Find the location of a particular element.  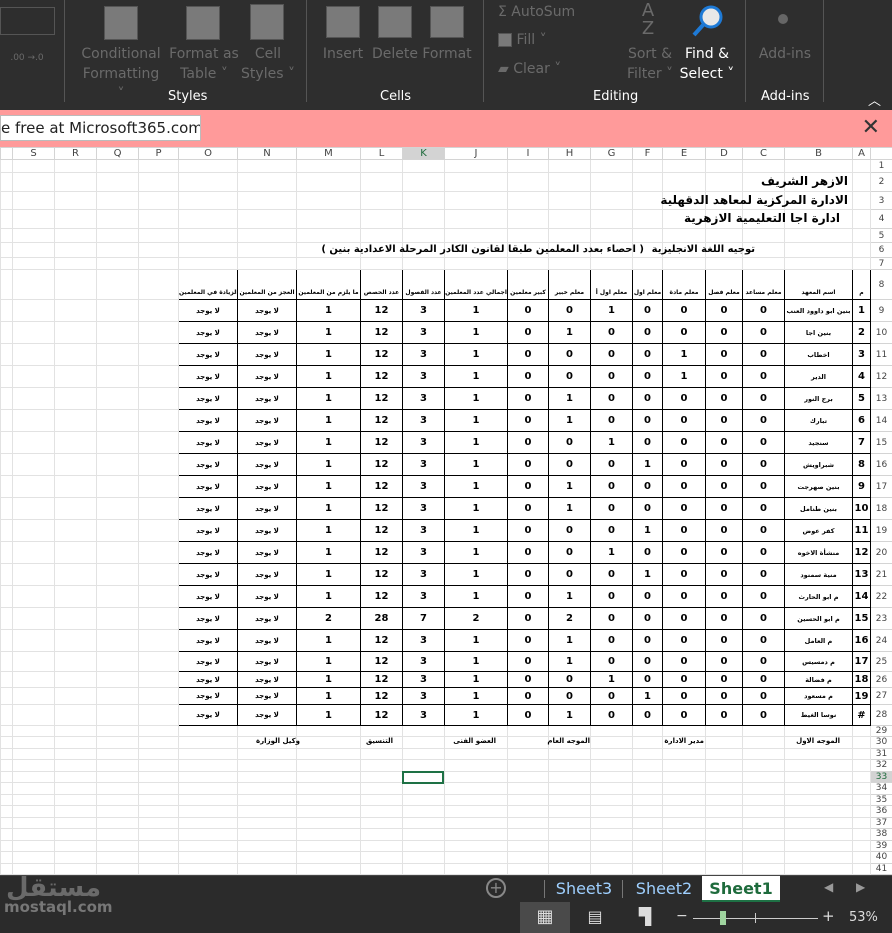

cell-C40 is located at coordinates (763, 857).